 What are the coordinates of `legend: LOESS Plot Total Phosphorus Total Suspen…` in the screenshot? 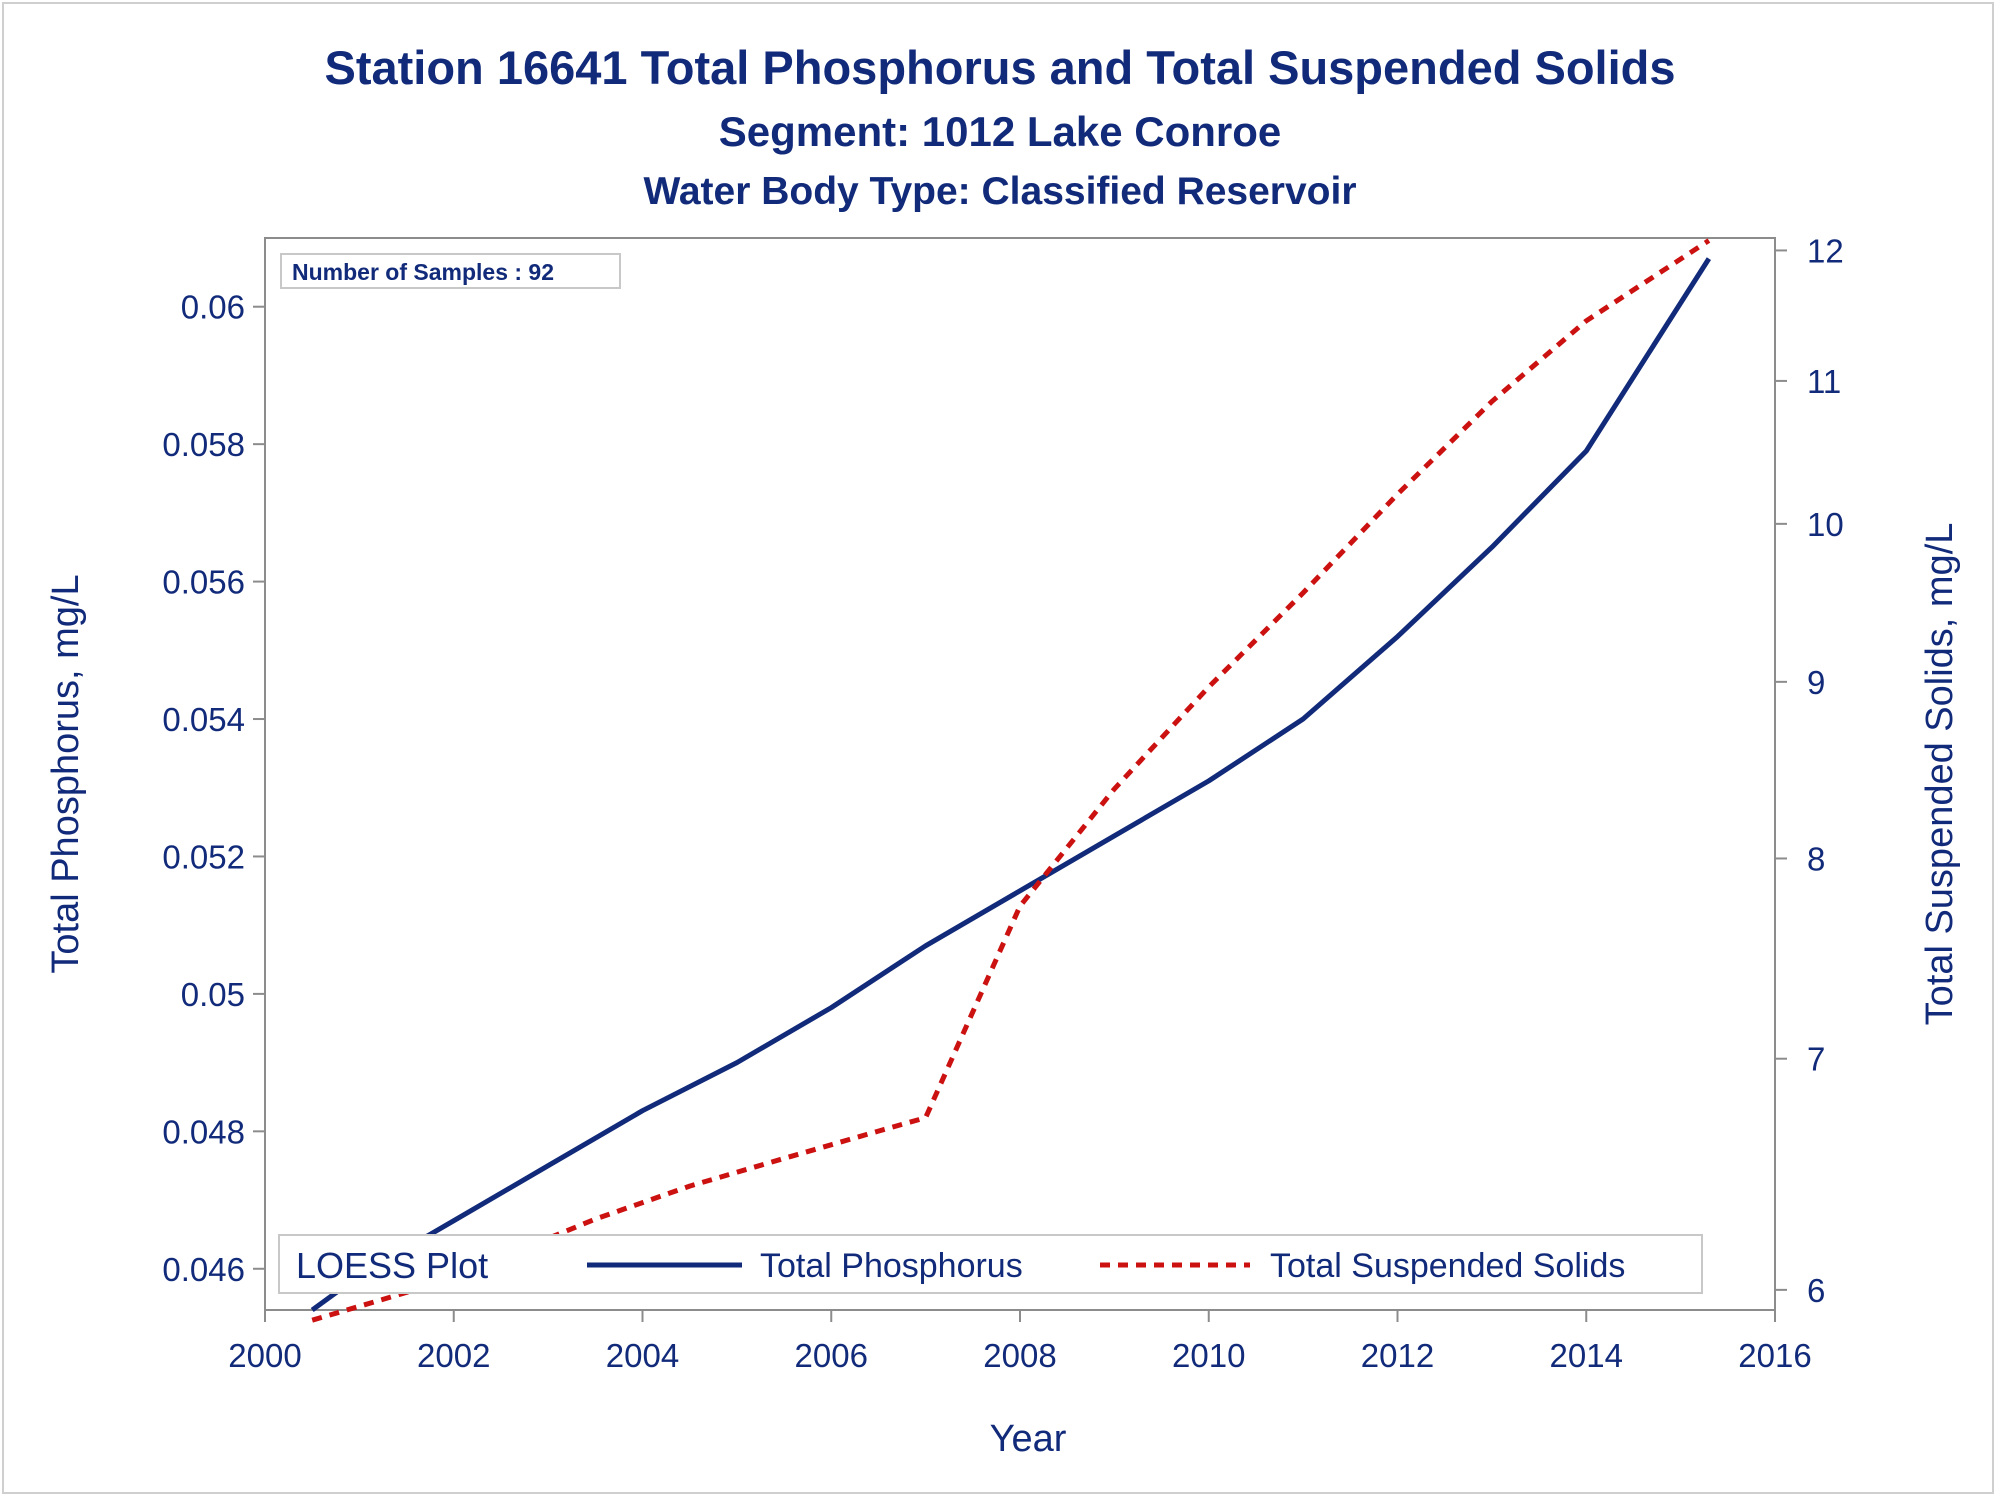 It's located at (990, 1264).